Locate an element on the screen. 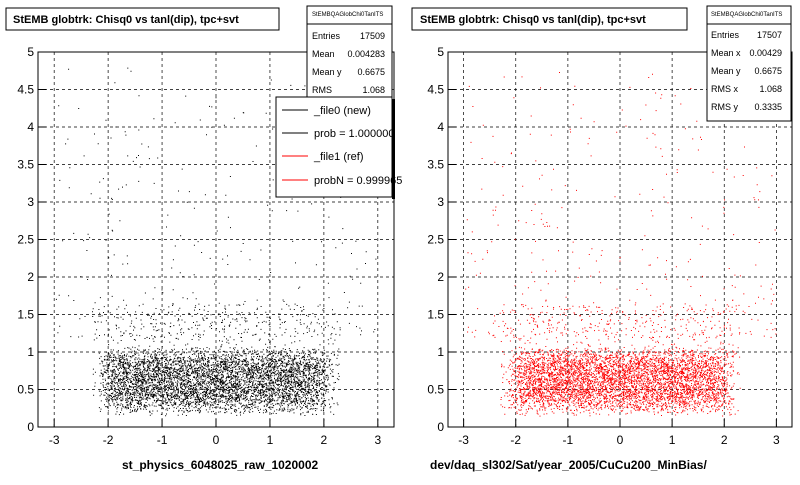 Image resolution: width=800 pixels, height=485 pixels. legend-entry-probn: probN = 0.999965 is located at coordinates (342, 181).